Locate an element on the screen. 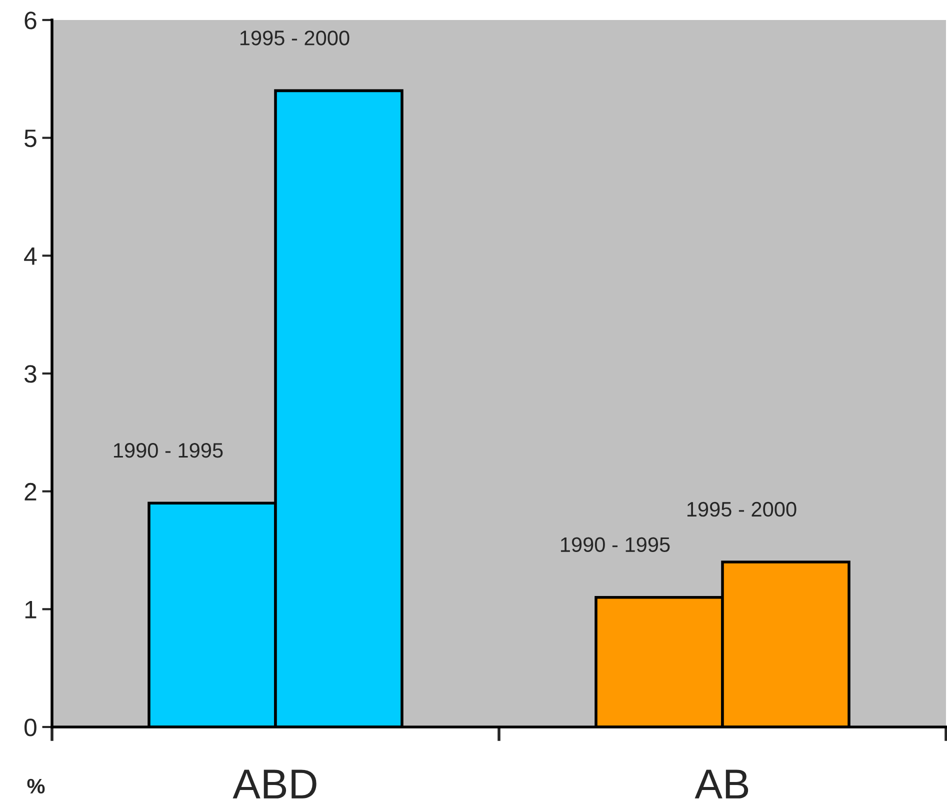  y-tick-label: 3 is located at coordinates (30, 374).